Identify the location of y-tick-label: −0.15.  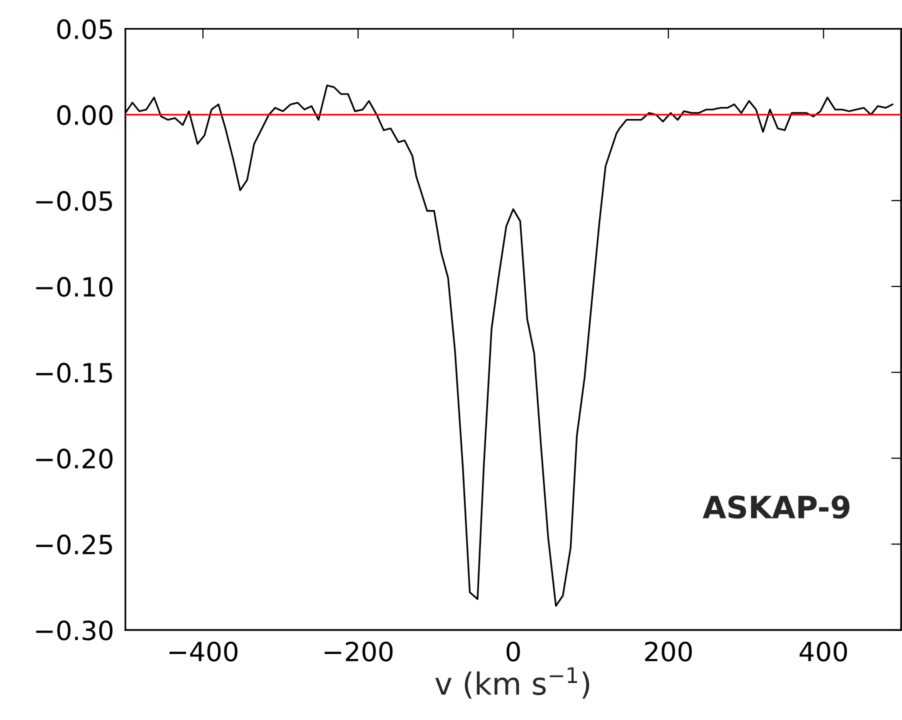
(74, 372).